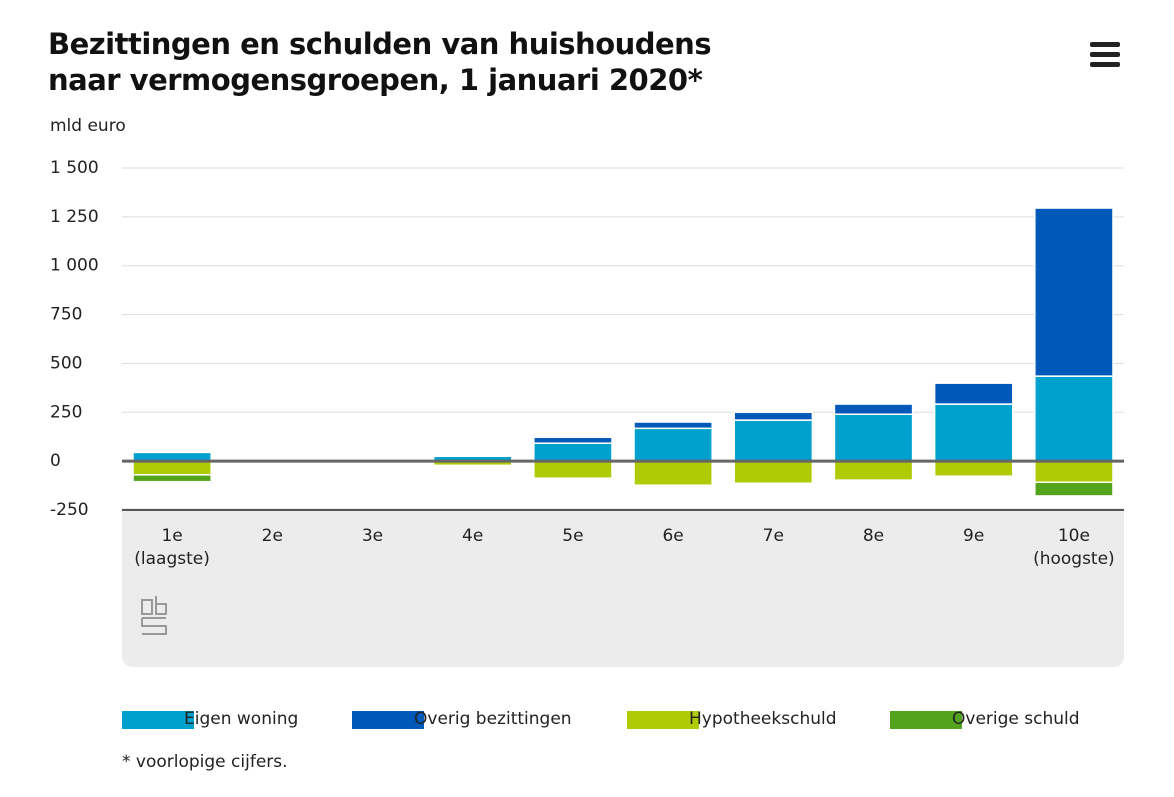 The width and height of the screenshot is (1174, 797). Describe the element at coordinates (873, 536) in the screenshot. I see `x-tick-label: 8e` at that location.